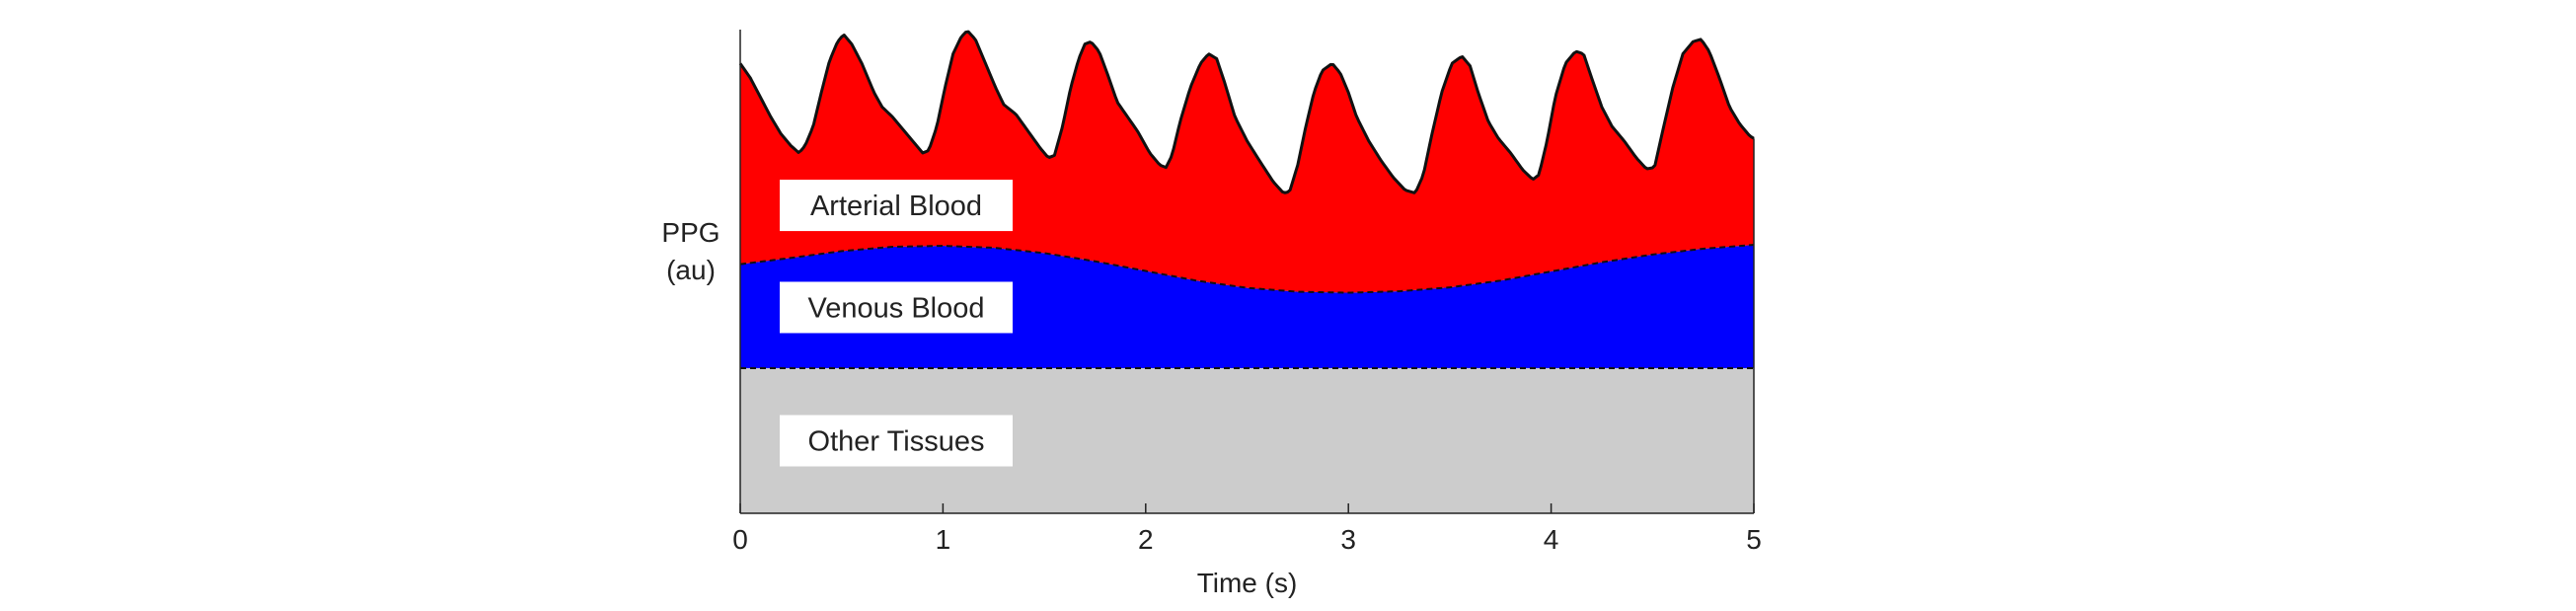 This screenshot has height=611, width=2576. What do you see at coordinates (1348, 539) in the screenshot?
I see `x-tick-label: 3` at bounding box center [1348, 539].